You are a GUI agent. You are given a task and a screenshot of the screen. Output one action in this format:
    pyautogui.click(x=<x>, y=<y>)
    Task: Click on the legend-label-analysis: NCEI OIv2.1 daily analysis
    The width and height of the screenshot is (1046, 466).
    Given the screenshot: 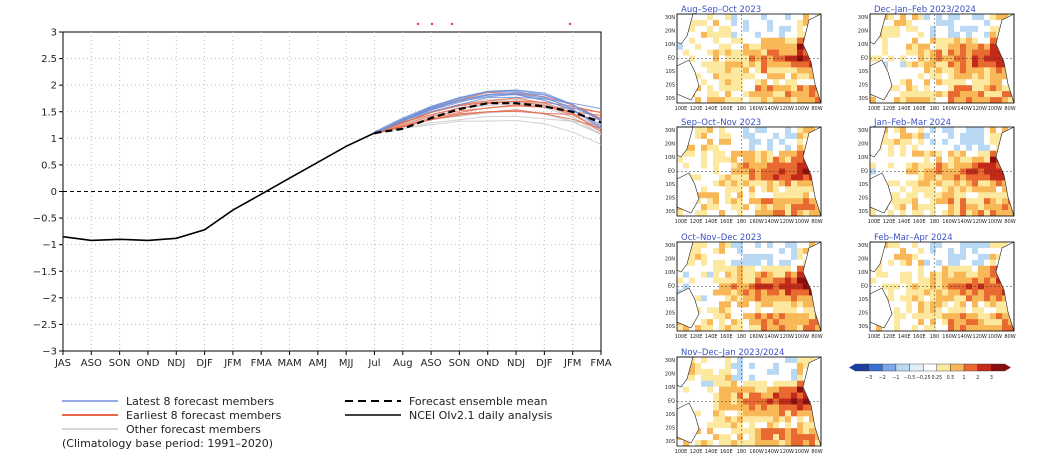 What is the action you would take?
    pyautogui.click(x=481, y=415)
    